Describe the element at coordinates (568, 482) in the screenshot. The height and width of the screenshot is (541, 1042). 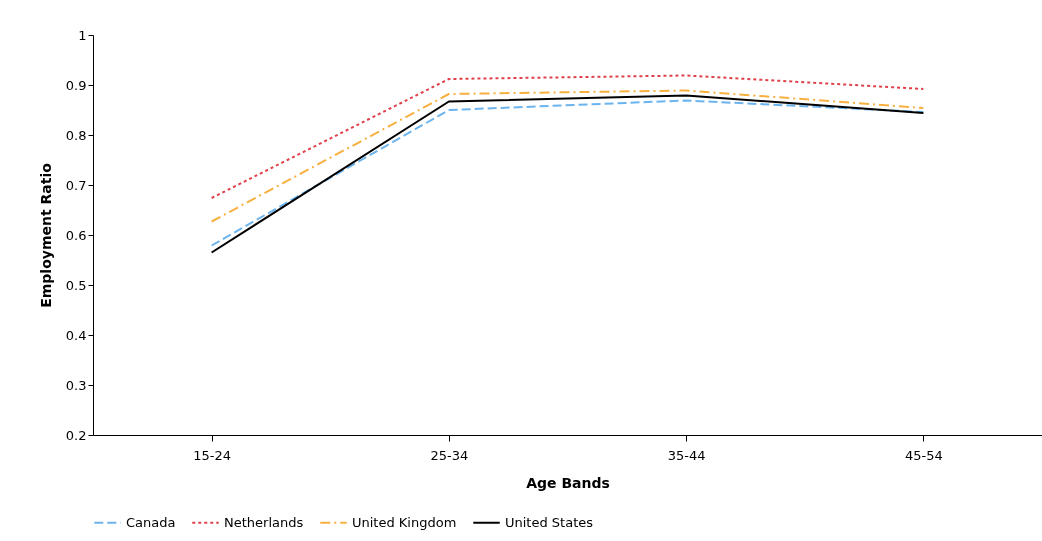
I see `x-axis-title: Age Bands` at that location.